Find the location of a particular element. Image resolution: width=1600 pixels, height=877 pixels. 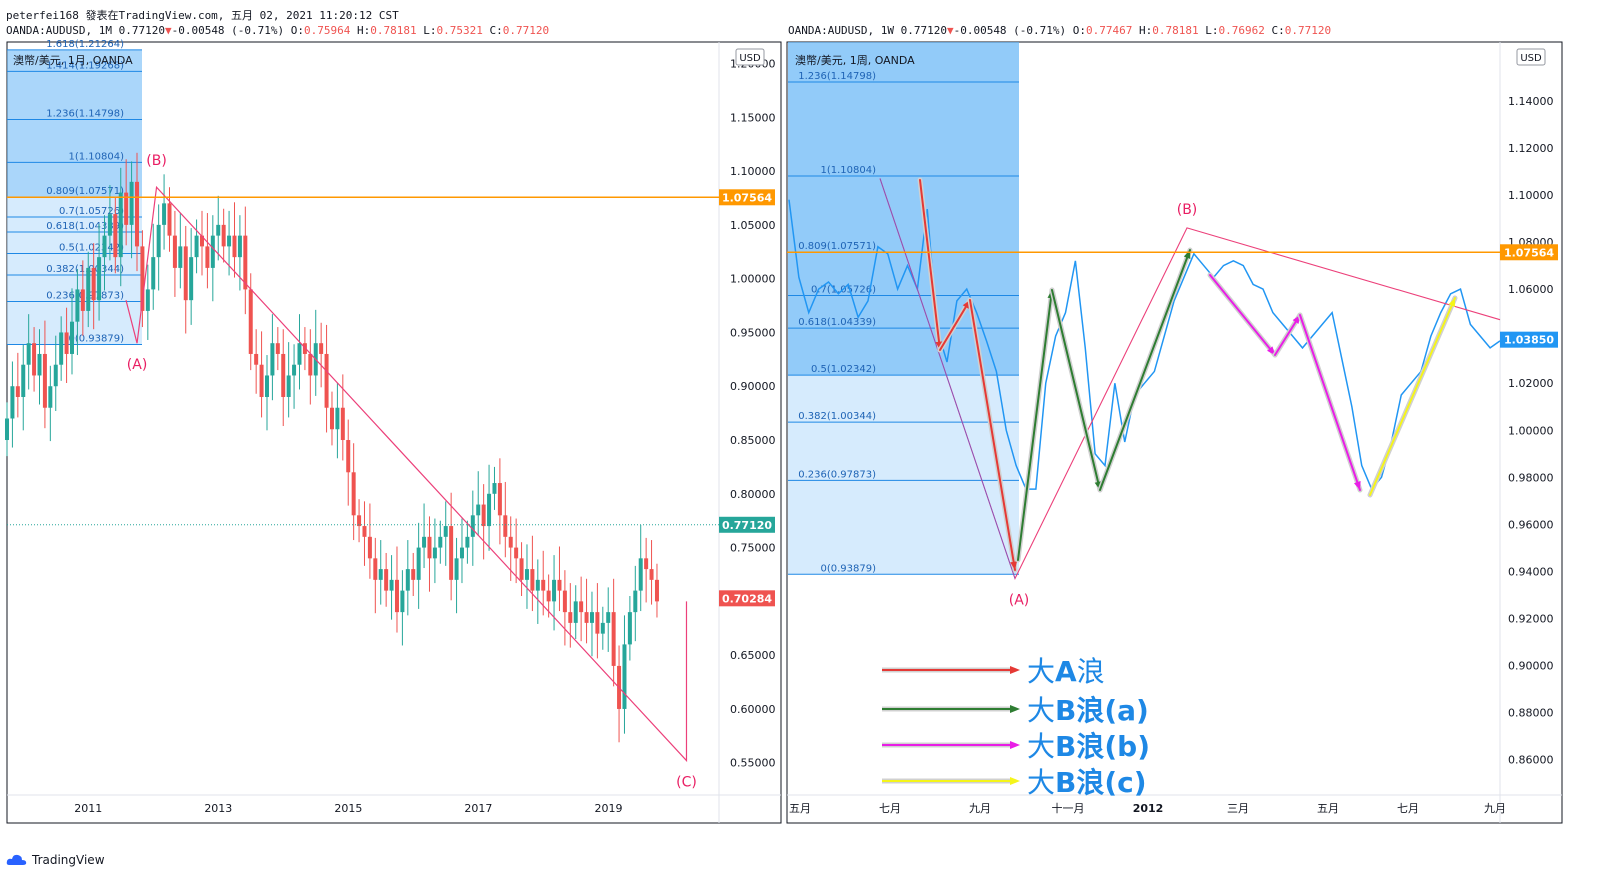

legend-item-green: 大B浪(a) is located at coordinates (1015, 710).